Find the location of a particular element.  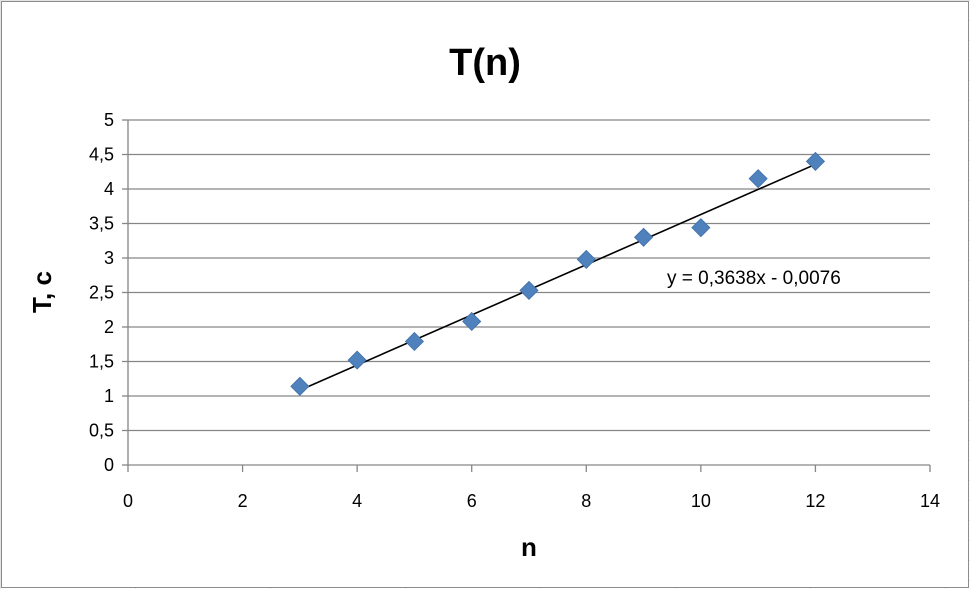

y-tick-label: 0 is located at coordinates (109, 465).